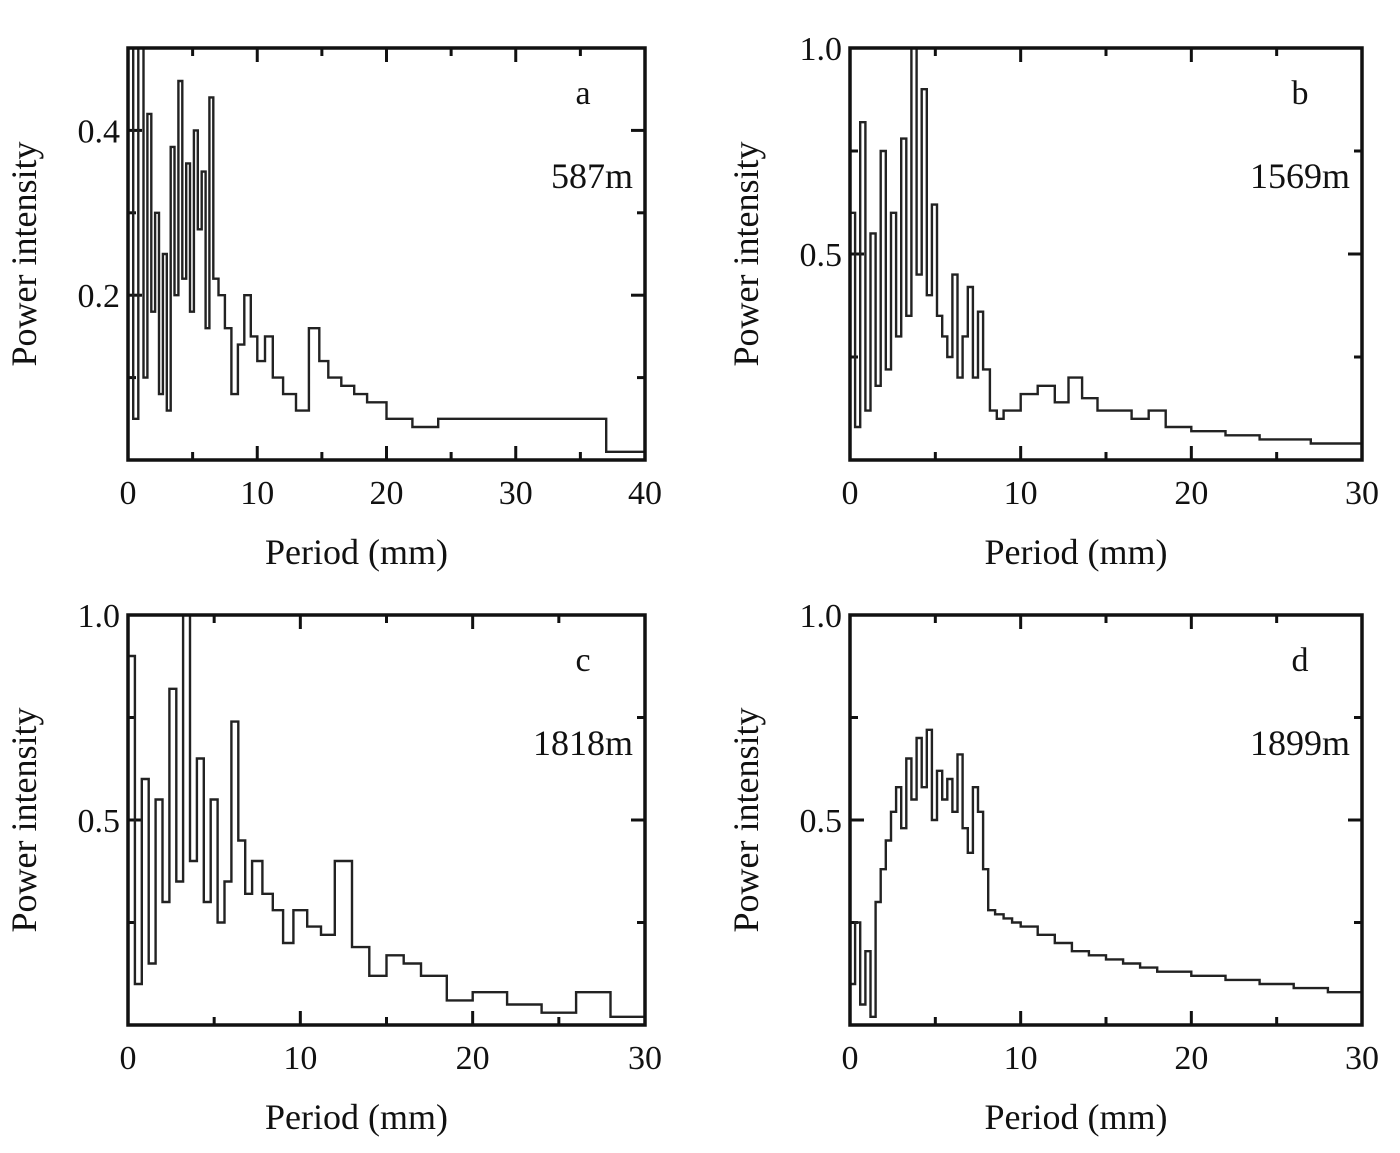  I want to click on depth-annotation: 1899m, so click(1300, 743).